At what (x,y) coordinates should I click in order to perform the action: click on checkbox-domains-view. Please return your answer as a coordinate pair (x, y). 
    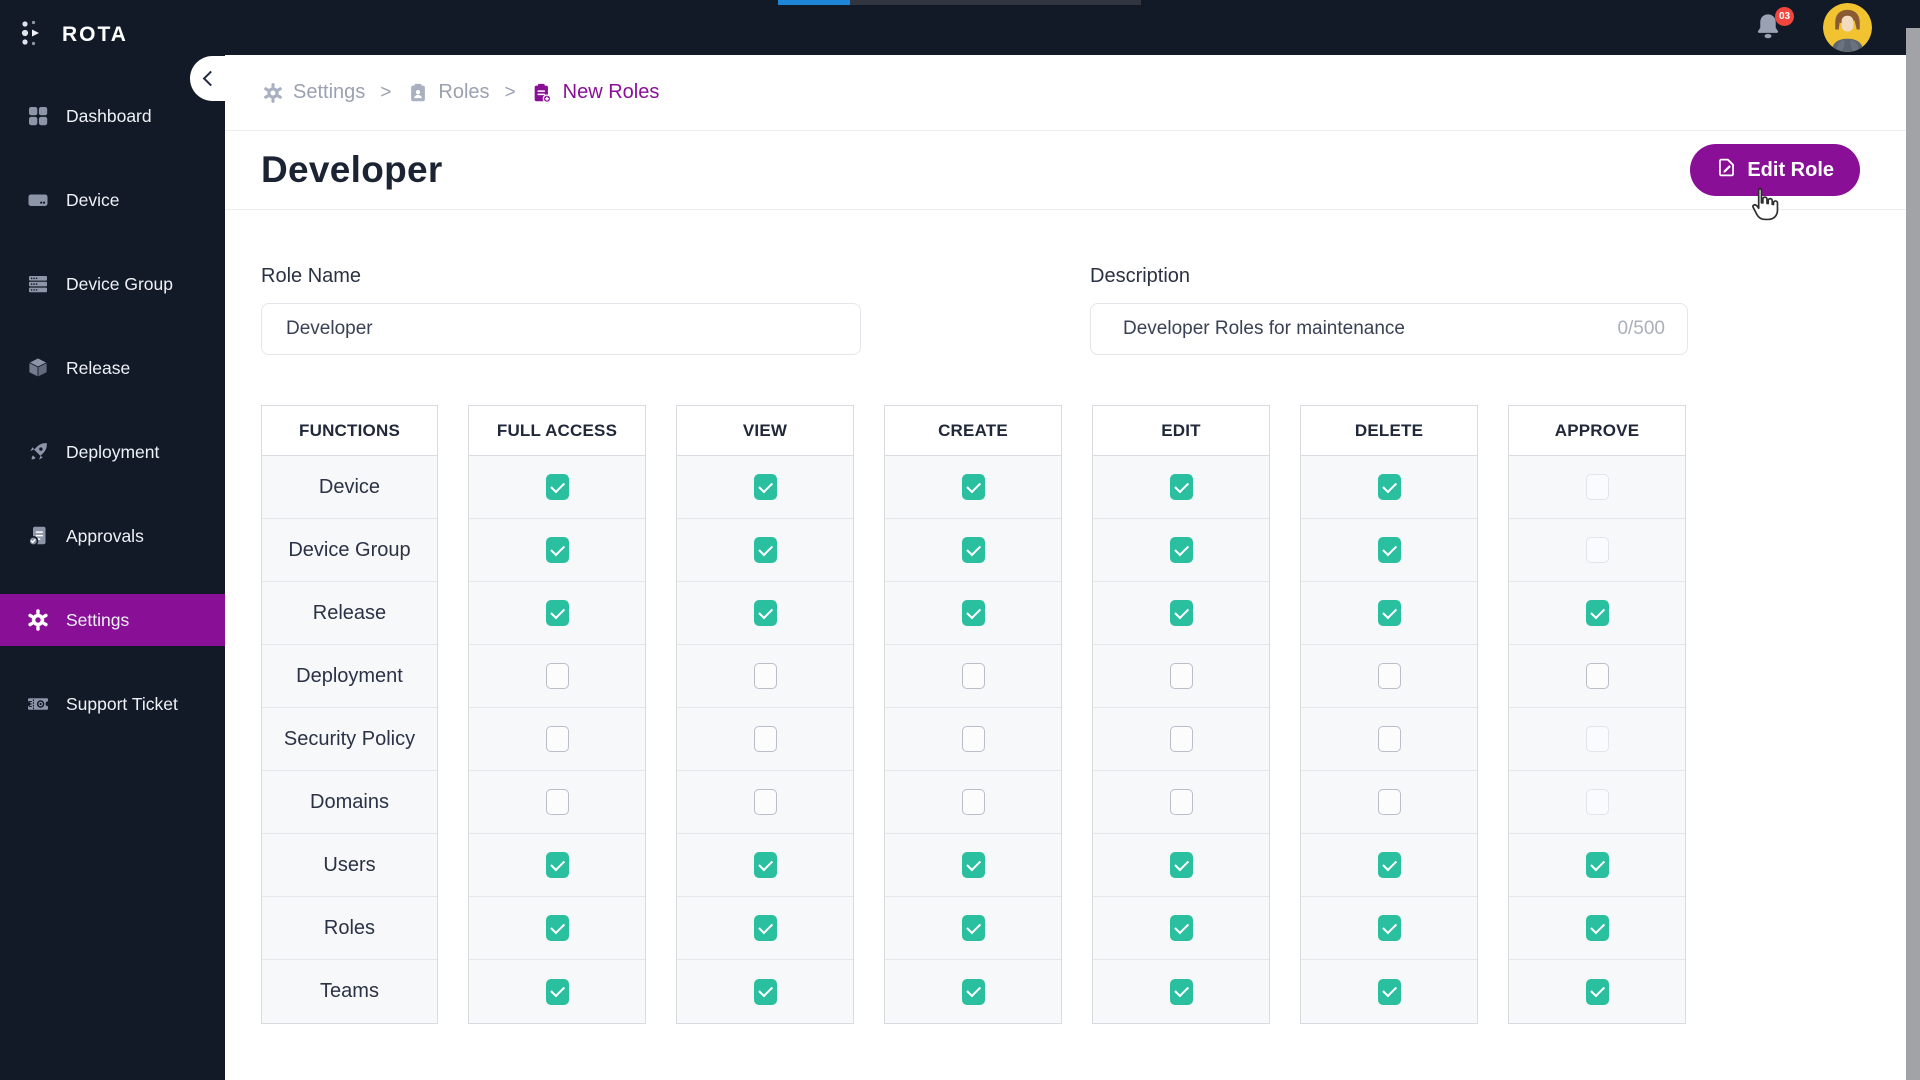
    Looking at the image, I should click on (765, 802).